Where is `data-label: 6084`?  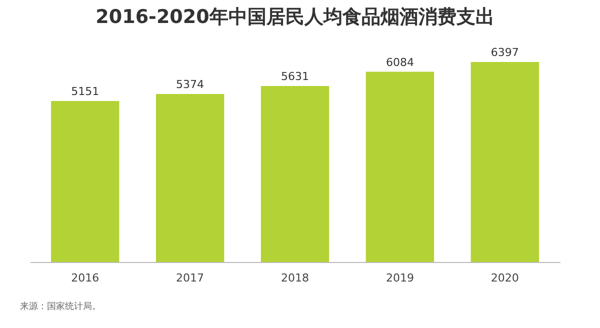
data-label: 6084 is located at coordinates (400, 62).